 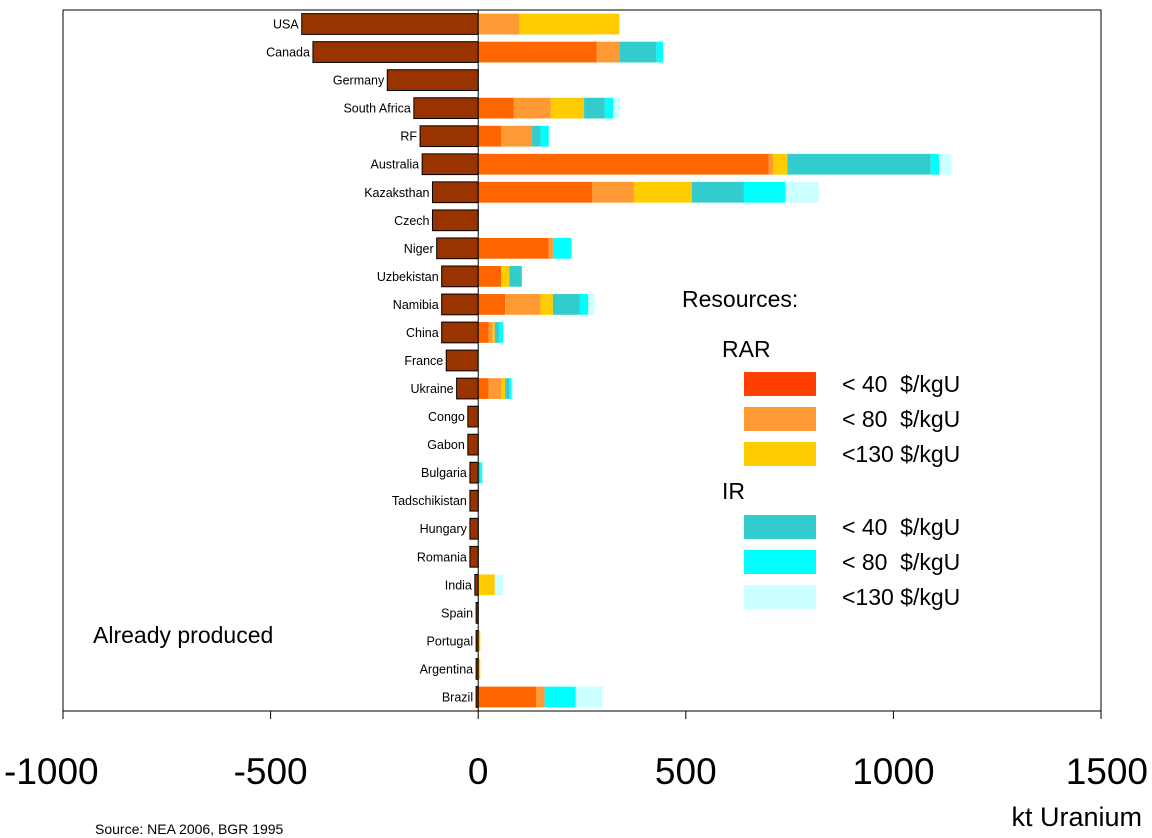 I want to click on bar-rar-80-china, so click(x=490, y=332).